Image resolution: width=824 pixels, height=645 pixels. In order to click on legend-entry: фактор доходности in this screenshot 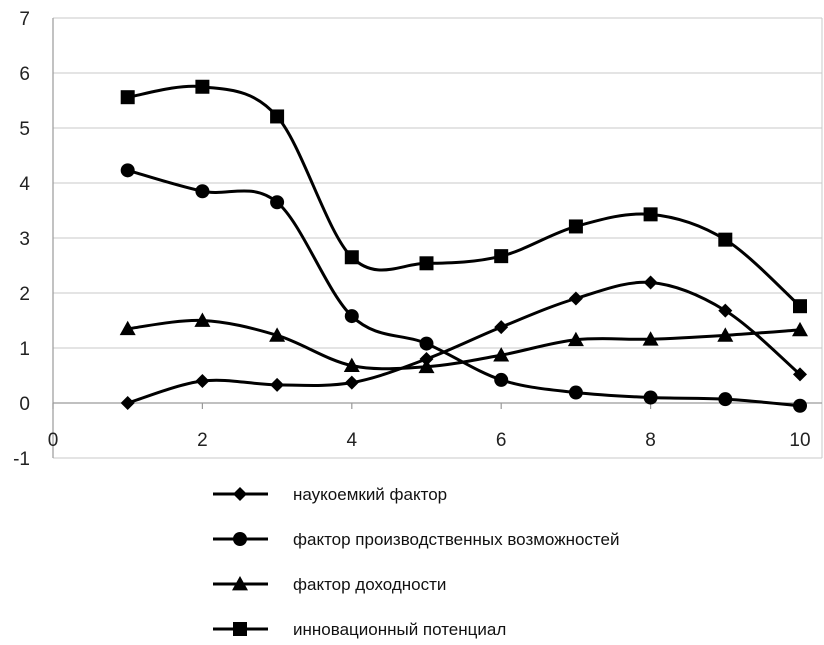, I will do `click(329, 584)`.